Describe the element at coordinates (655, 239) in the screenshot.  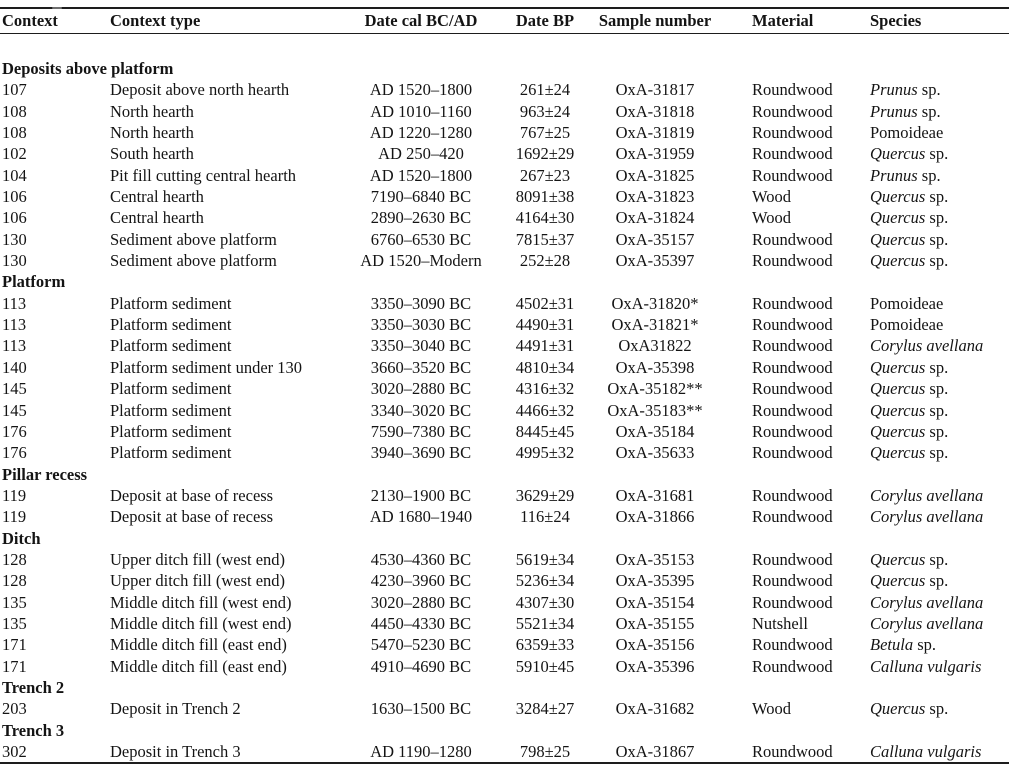
I see `cell-sample-number: OxA-35157` at that location.